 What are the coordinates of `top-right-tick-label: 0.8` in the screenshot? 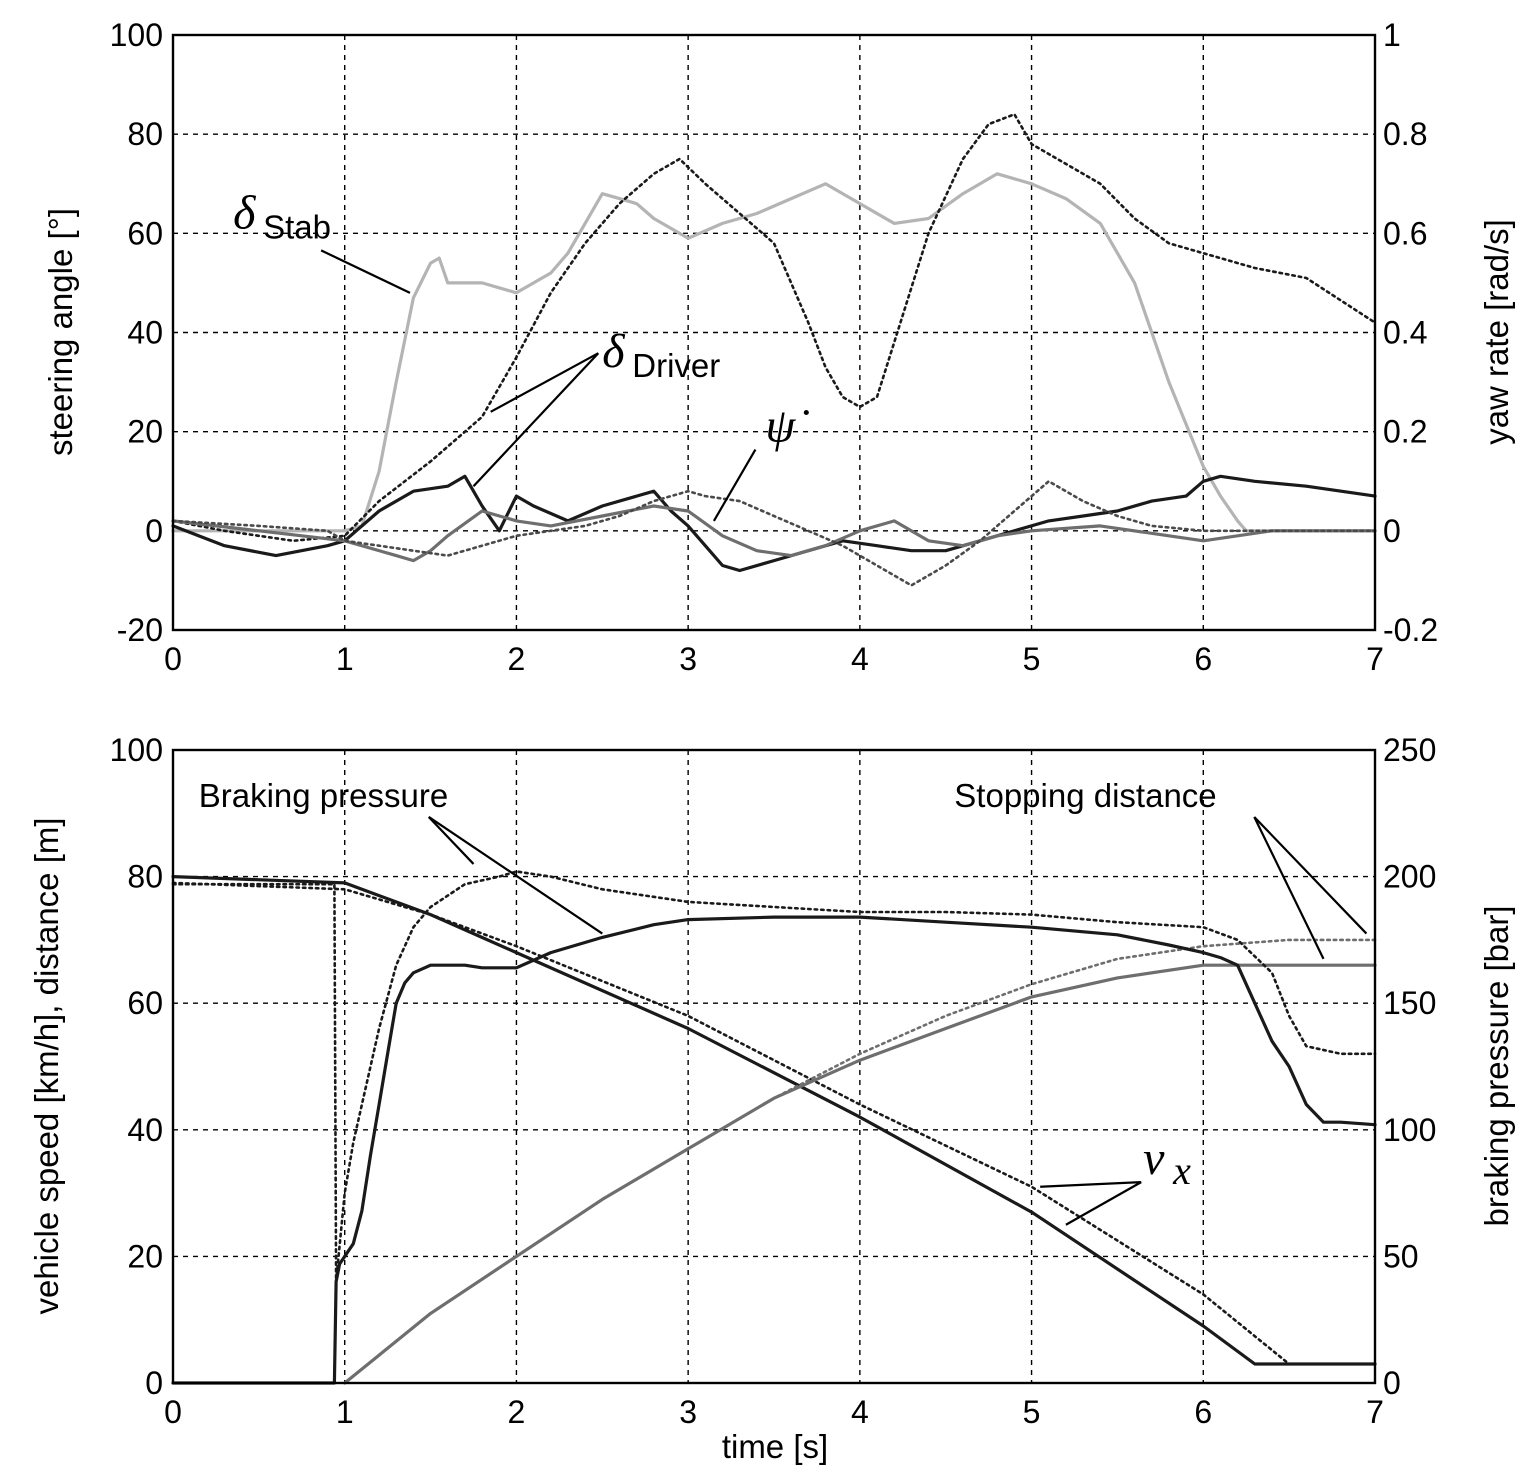 It's located at (1405, 134).